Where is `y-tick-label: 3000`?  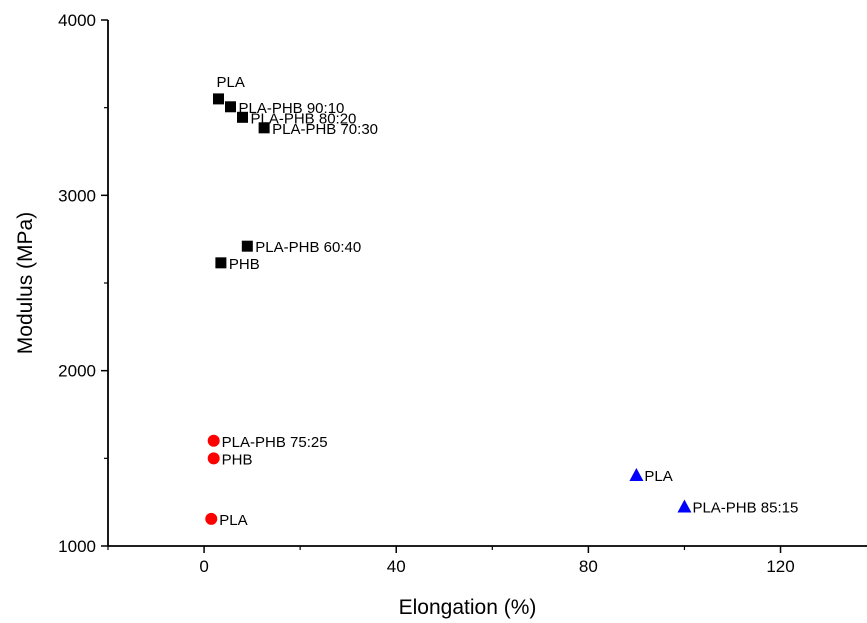 y-tick-label: 3000 is located at coordinates (77, 195).